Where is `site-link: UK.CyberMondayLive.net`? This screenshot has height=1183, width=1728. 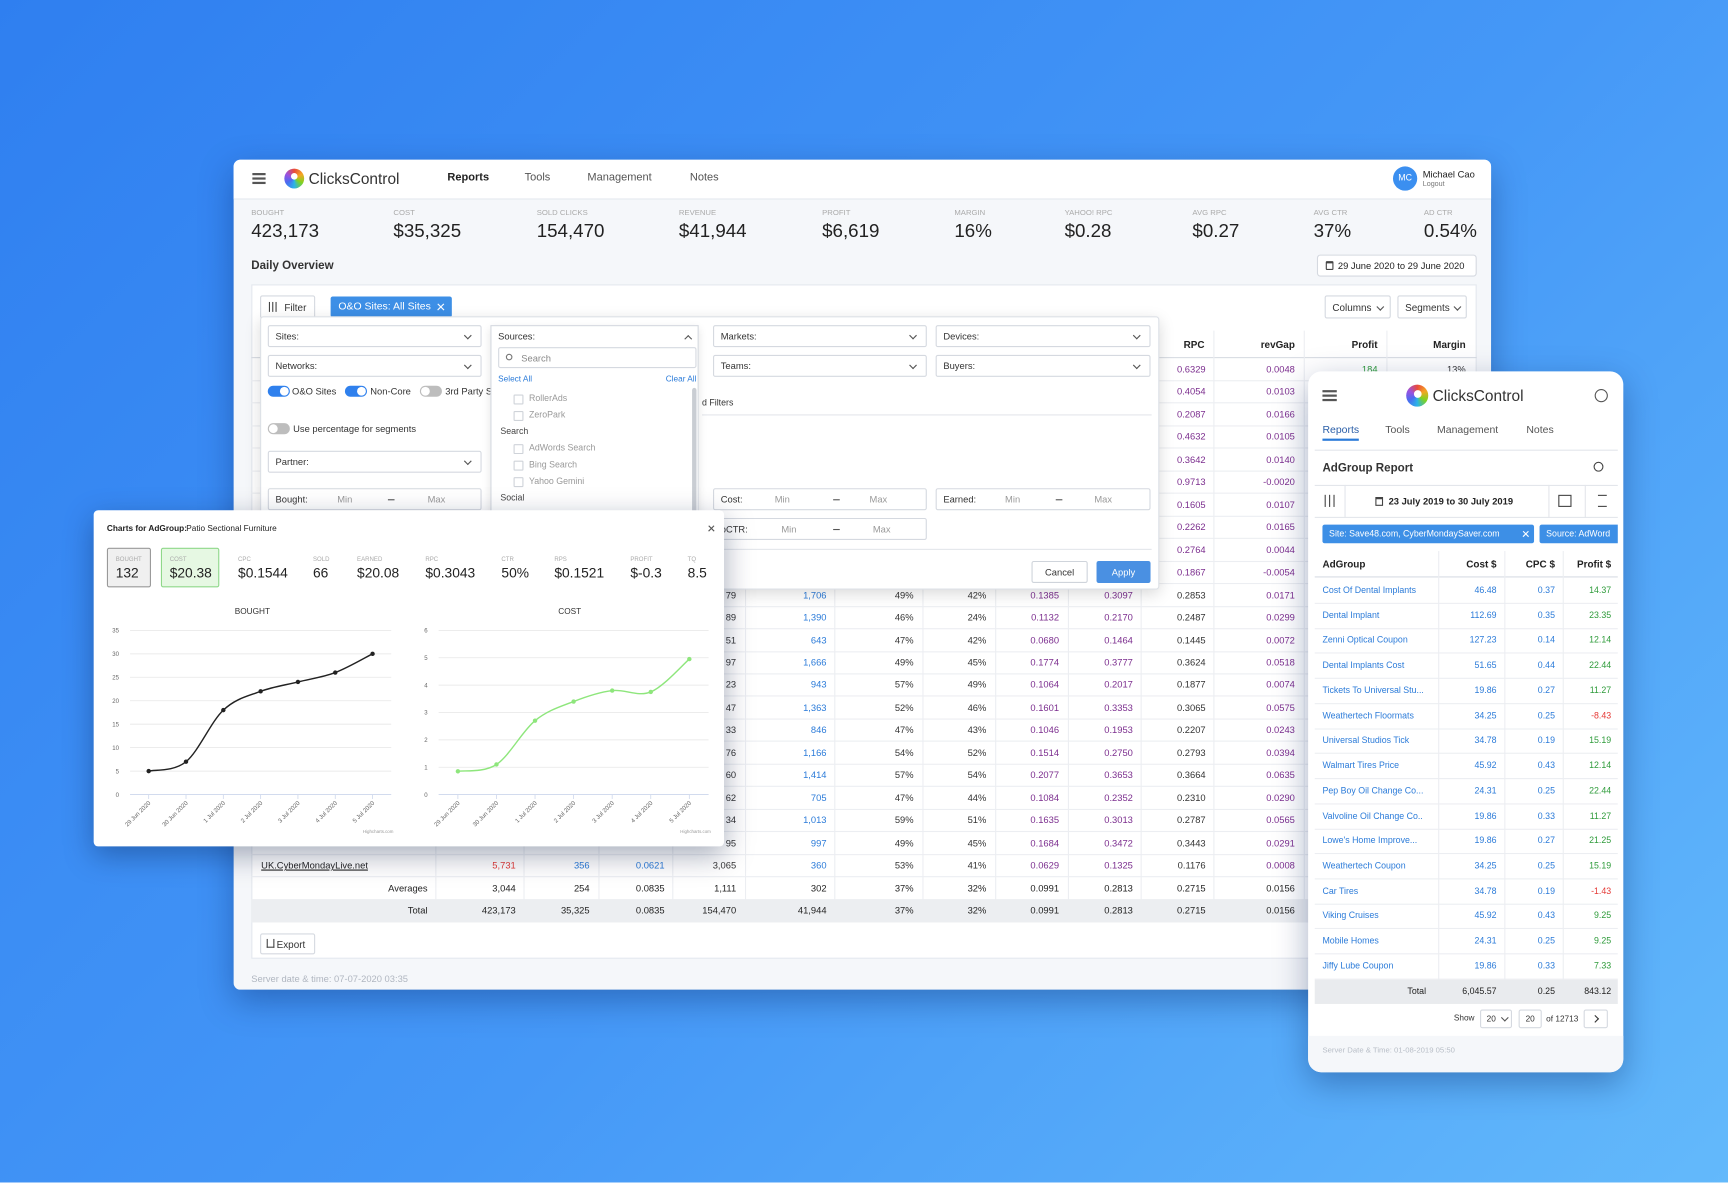
site-link: UK.CyberMondayLive.net is located at coordinates (314, 865).